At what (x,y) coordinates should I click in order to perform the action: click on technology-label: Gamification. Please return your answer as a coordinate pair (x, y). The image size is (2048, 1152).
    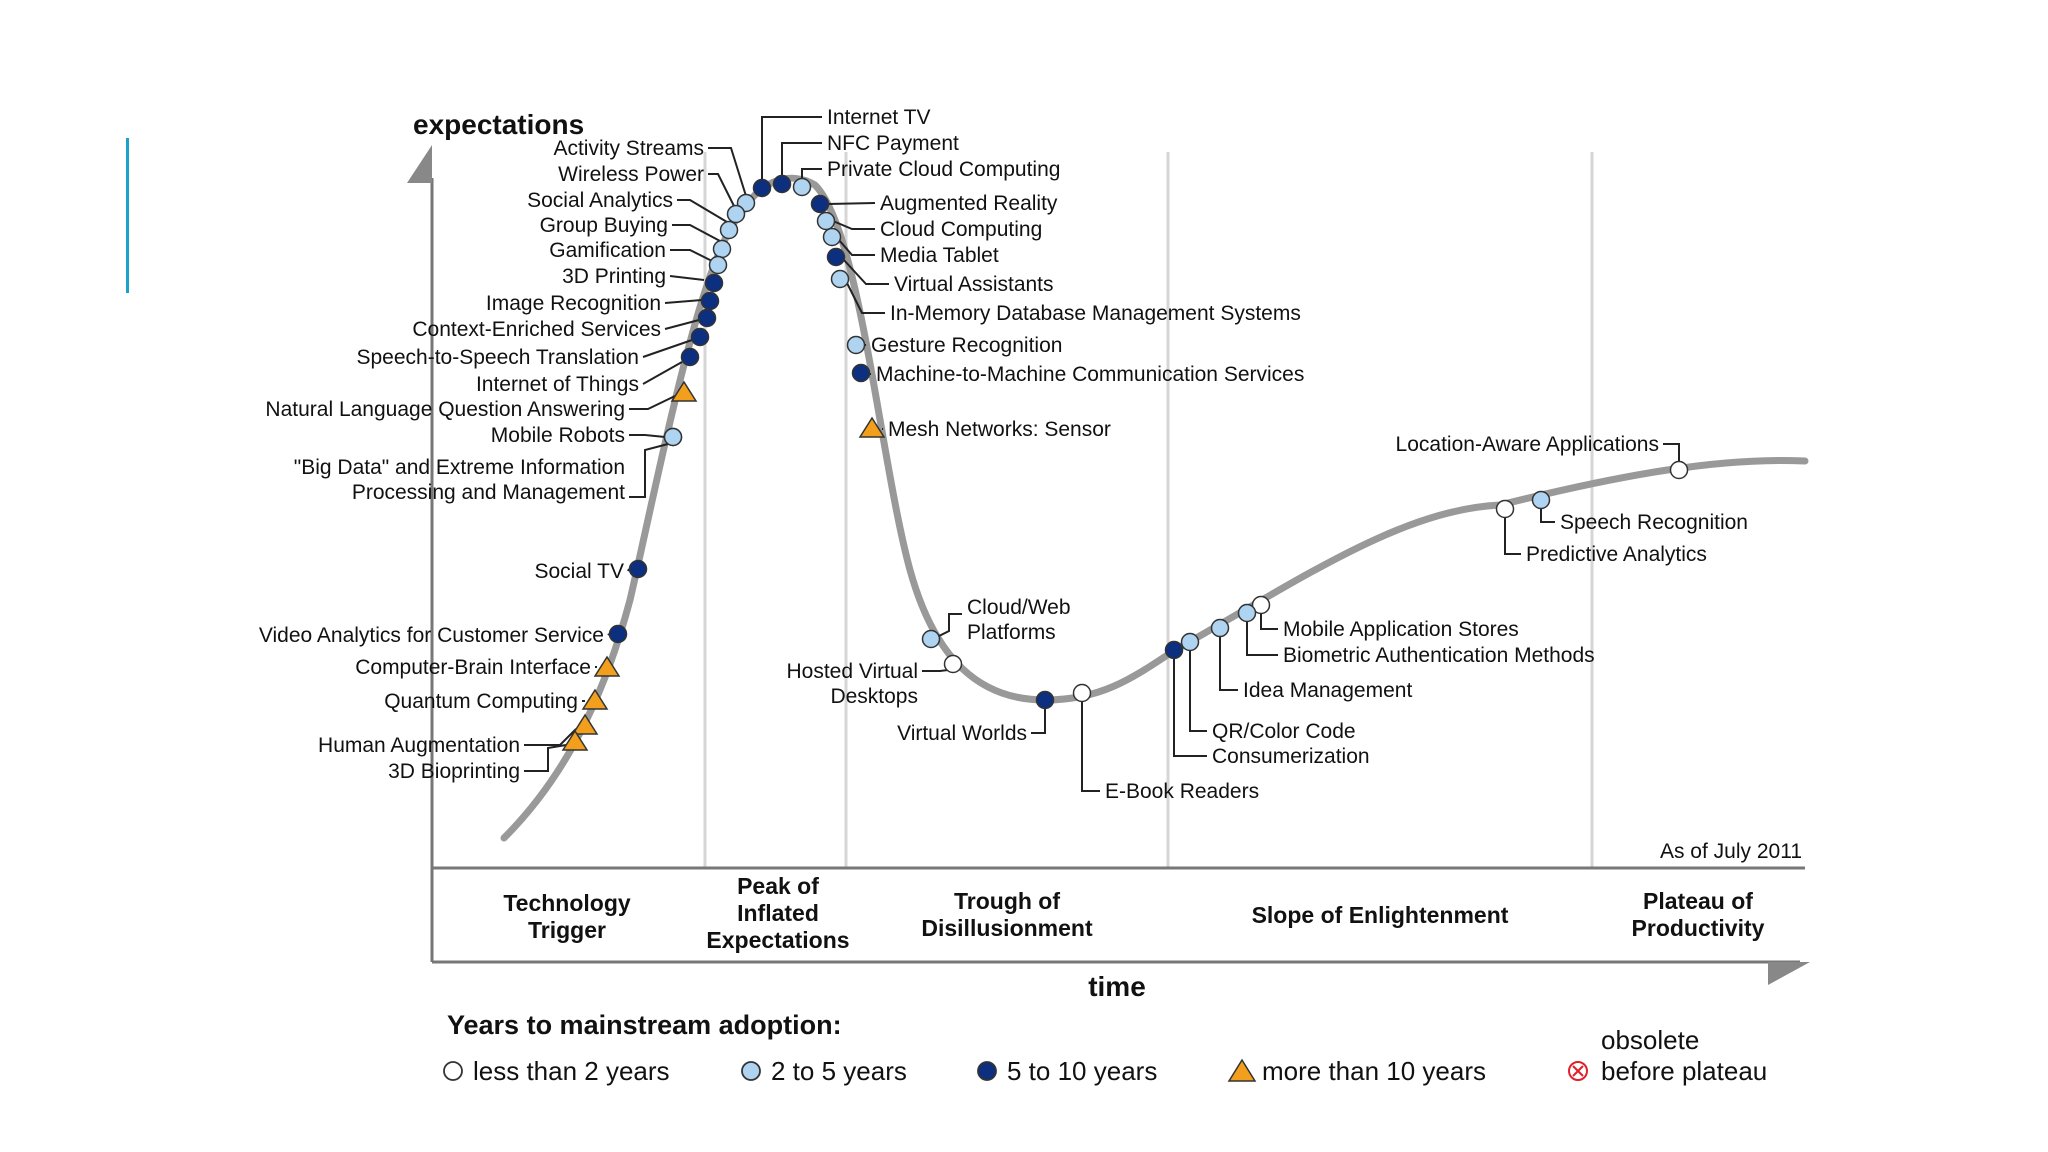
    Looking at the image, I should click on (607, 250).